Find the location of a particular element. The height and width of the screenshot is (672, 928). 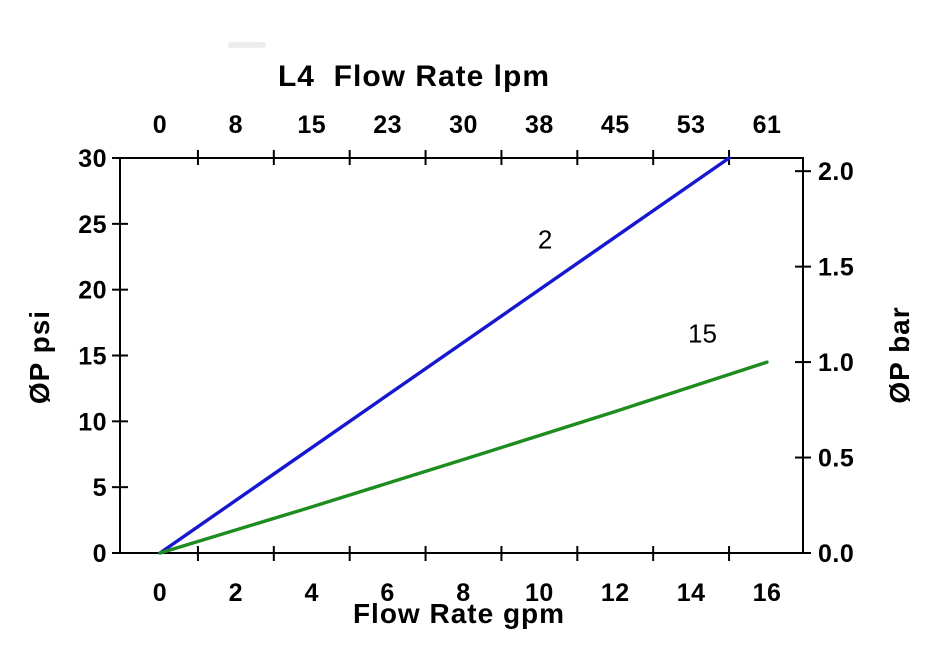

top-axis-tick-label: 8 is located at coordinates (236, 125).